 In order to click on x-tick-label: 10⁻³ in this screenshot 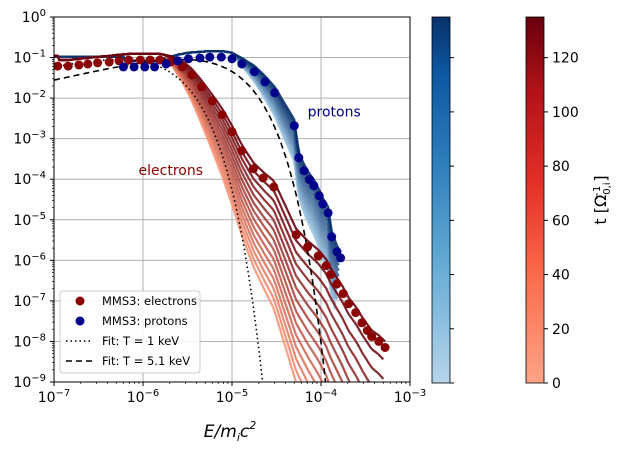, I will do `click(410, 397)`.